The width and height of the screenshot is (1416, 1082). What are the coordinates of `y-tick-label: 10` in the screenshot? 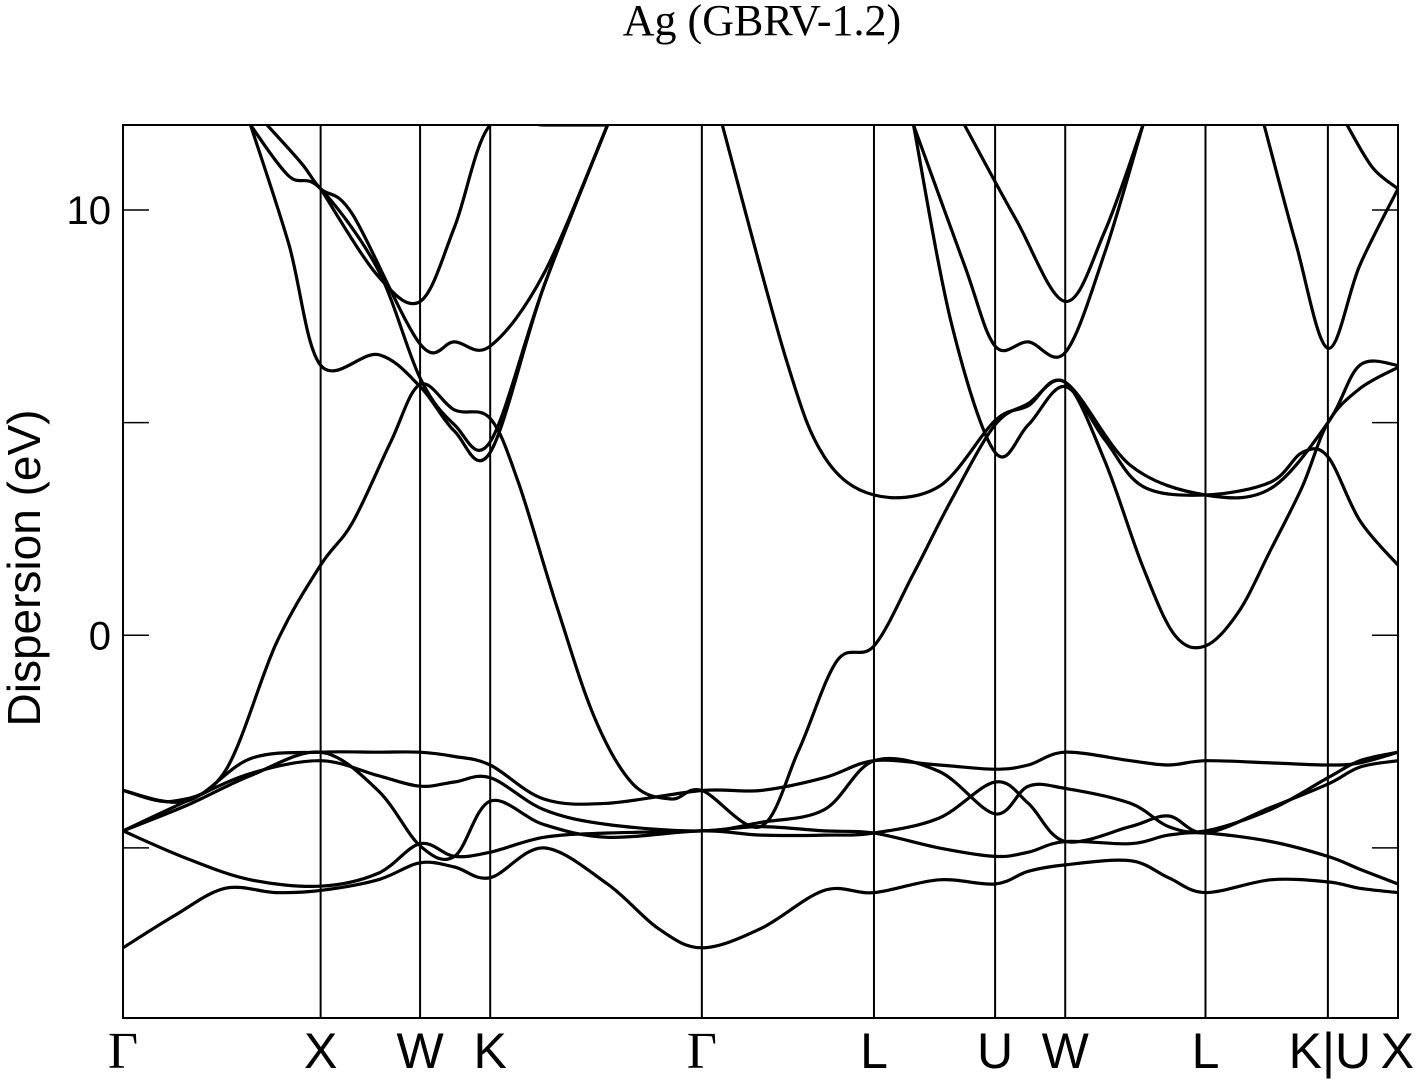 It's located at (89, 211).